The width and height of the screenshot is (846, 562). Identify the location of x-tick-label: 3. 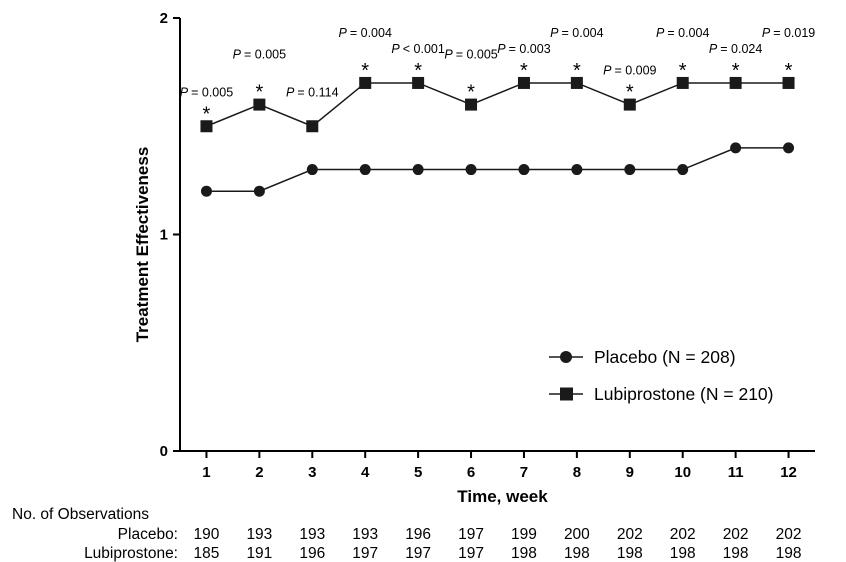
(312, 472).